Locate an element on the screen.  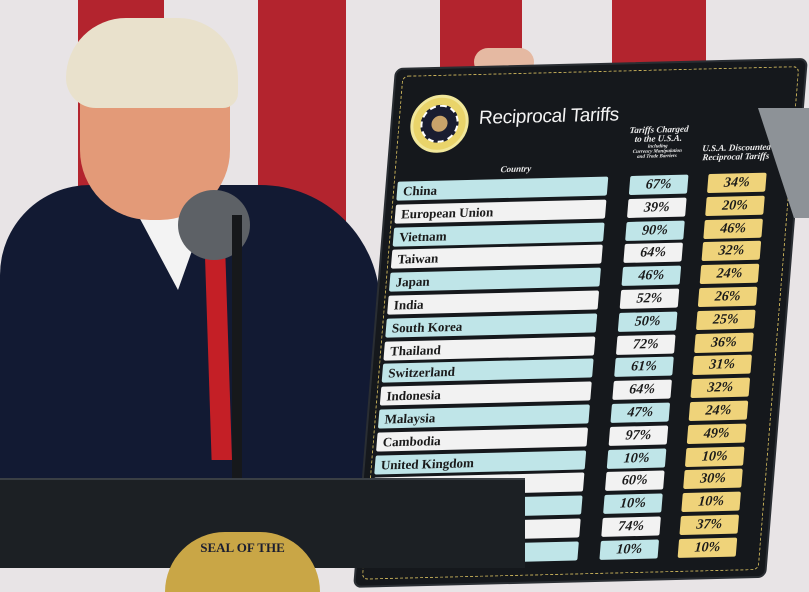
charged-tariff-cell: 52% is located at coordinates (649, 298).